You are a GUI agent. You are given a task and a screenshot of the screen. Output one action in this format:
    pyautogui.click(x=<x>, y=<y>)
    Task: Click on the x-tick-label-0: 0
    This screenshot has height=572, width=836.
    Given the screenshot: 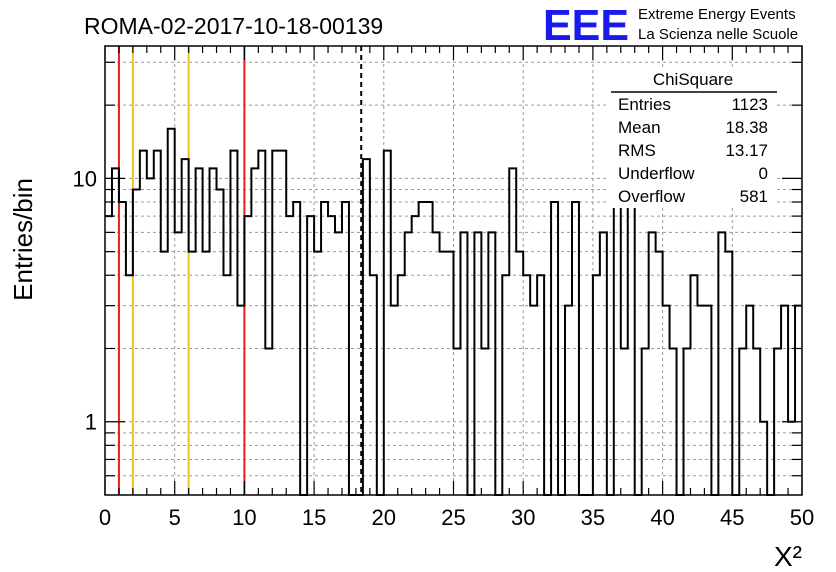 What is the action you would take?
    pyautogui.click(x=105, y=517)
    